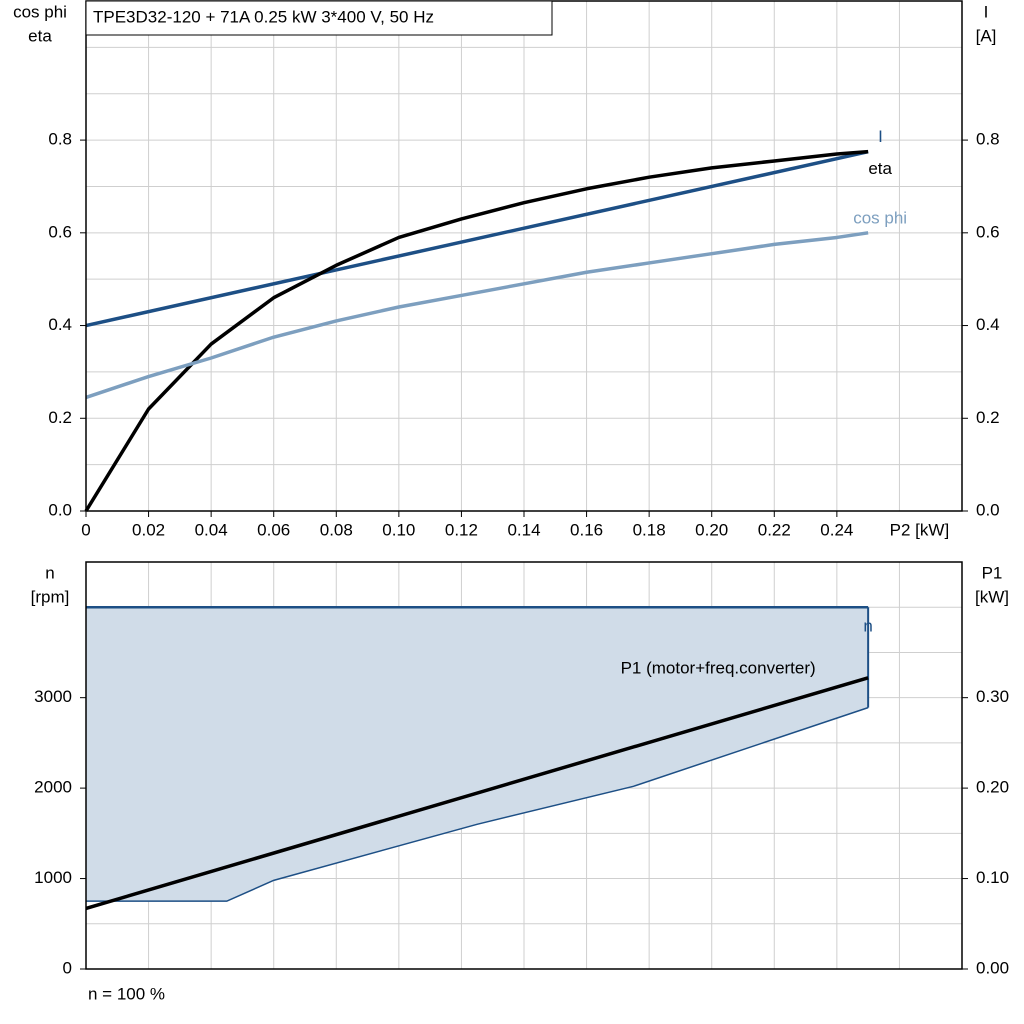 The image size is (1024, 1024). Describe the element at coordinates (148, 529) in the screenshot. I see `x-tick-label: 0.02` at that location.